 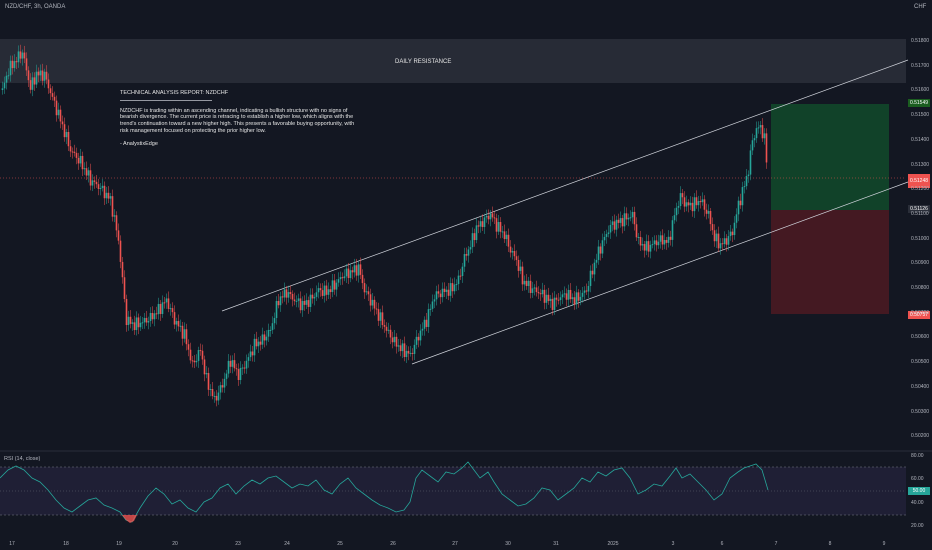 What do you see at coordinates (22, 459) in the screenshot?
I see `rsi-indicator-title: RSI (14, close)` at bounding box center [22, 459].